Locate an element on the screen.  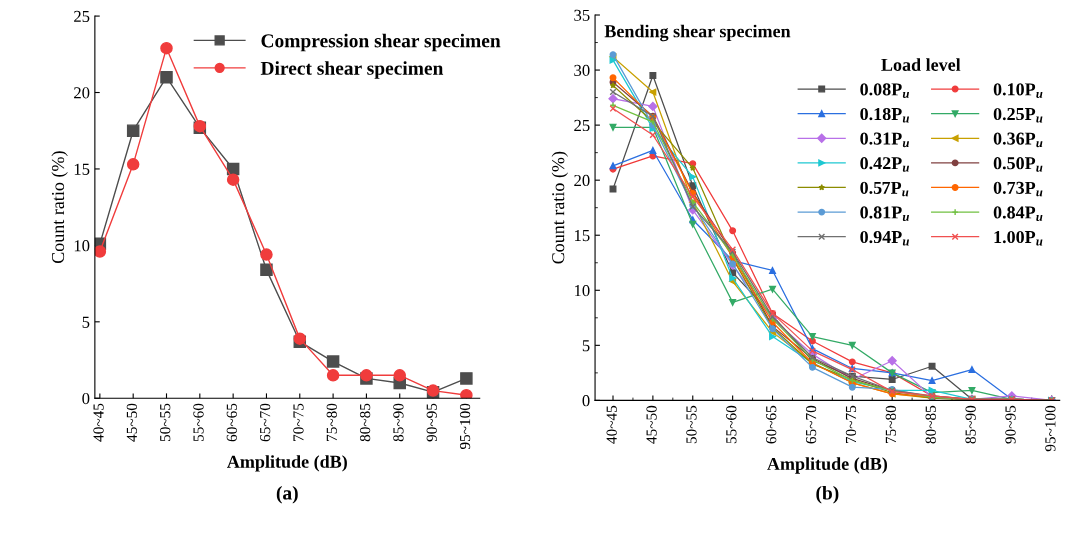
legend-label: 0.31P$_{u}$ is located at coordinates (885, 140).